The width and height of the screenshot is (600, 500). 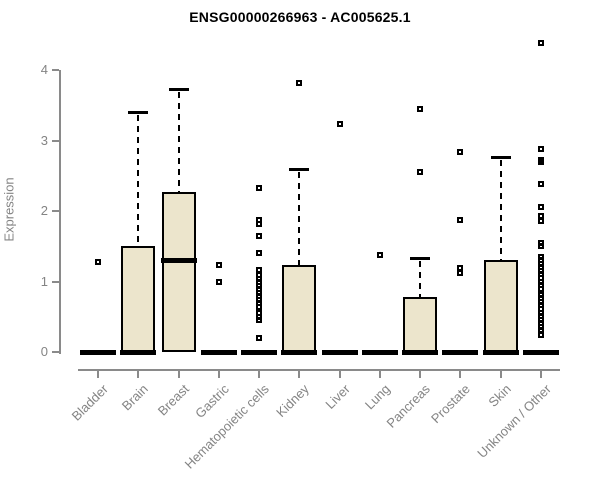 What do you see at coordinates (60, 212) in the screenshot?
I see `y-axis-line` at bounding box center [60, 212].